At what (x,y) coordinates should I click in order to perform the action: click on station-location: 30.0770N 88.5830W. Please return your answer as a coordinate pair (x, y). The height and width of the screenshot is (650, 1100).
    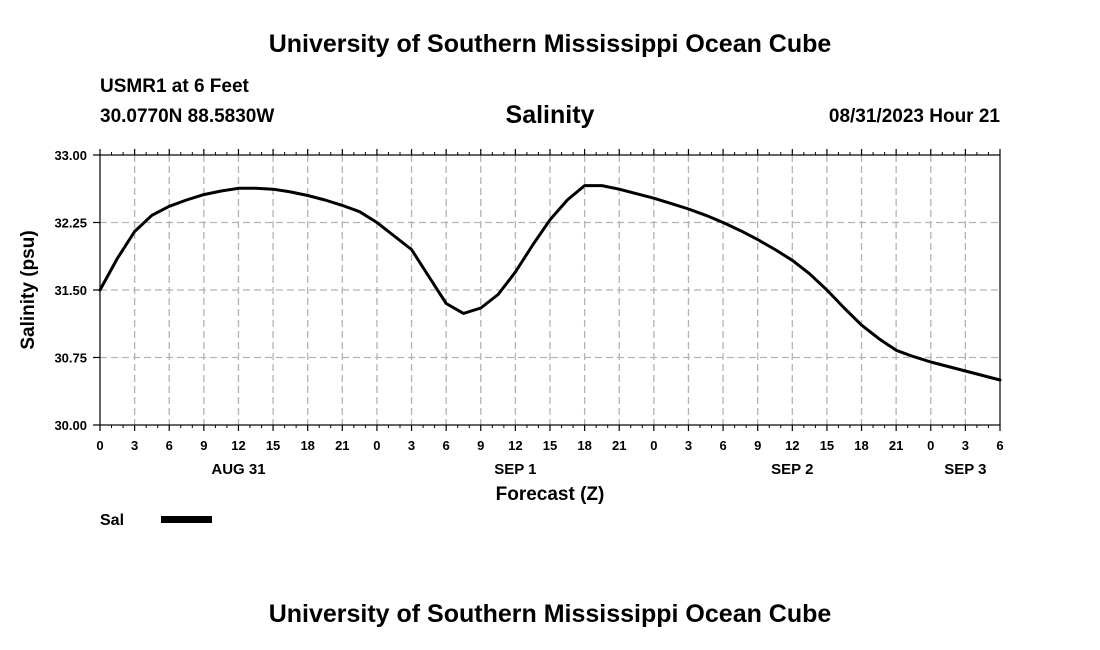
    Looking at the image, I should click on (187, 116).